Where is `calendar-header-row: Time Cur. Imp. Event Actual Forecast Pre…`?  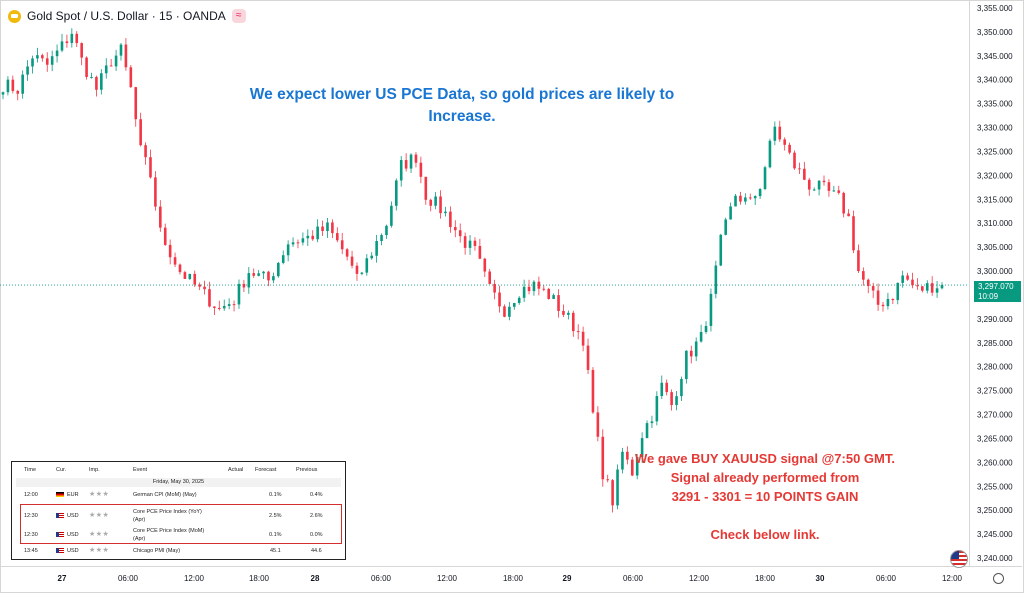
calendar-header-row: Time Cur. Imp. Event Actual Forecast Pre… is located at coordinates (178, 470).